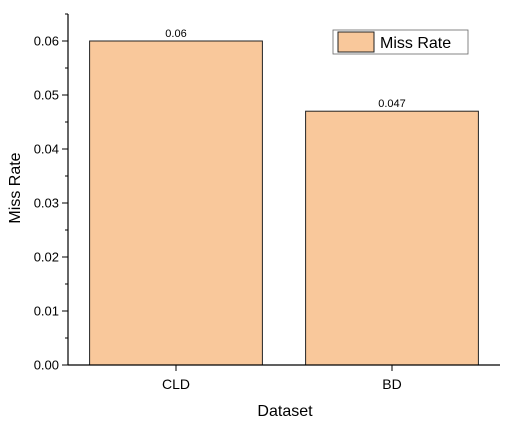 This screenshot has height=429, width=508. I want to click on value-label: 0.047, so click(392, 104).